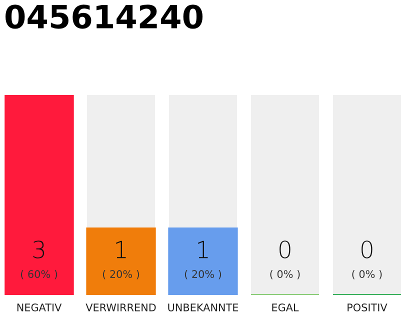 This screenshot has height=320, width=410. What do you see at coordinates (203, 308) in the screenshot?
I see `x-tick-label: UNBEKANNTE` at bounding box center [203, 308].